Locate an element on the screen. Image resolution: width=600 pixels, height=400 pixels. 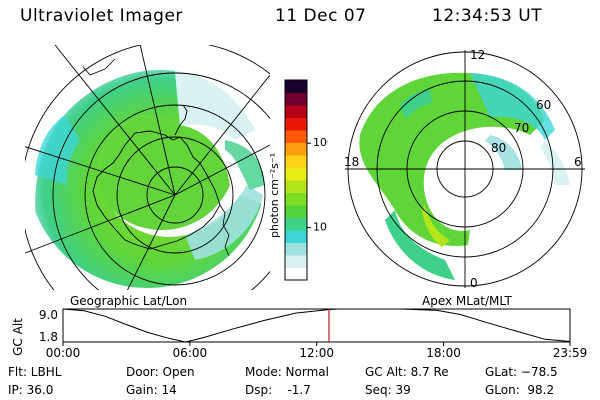
glon-label: GLon: 98.2 is located at coordinates (520, 390).